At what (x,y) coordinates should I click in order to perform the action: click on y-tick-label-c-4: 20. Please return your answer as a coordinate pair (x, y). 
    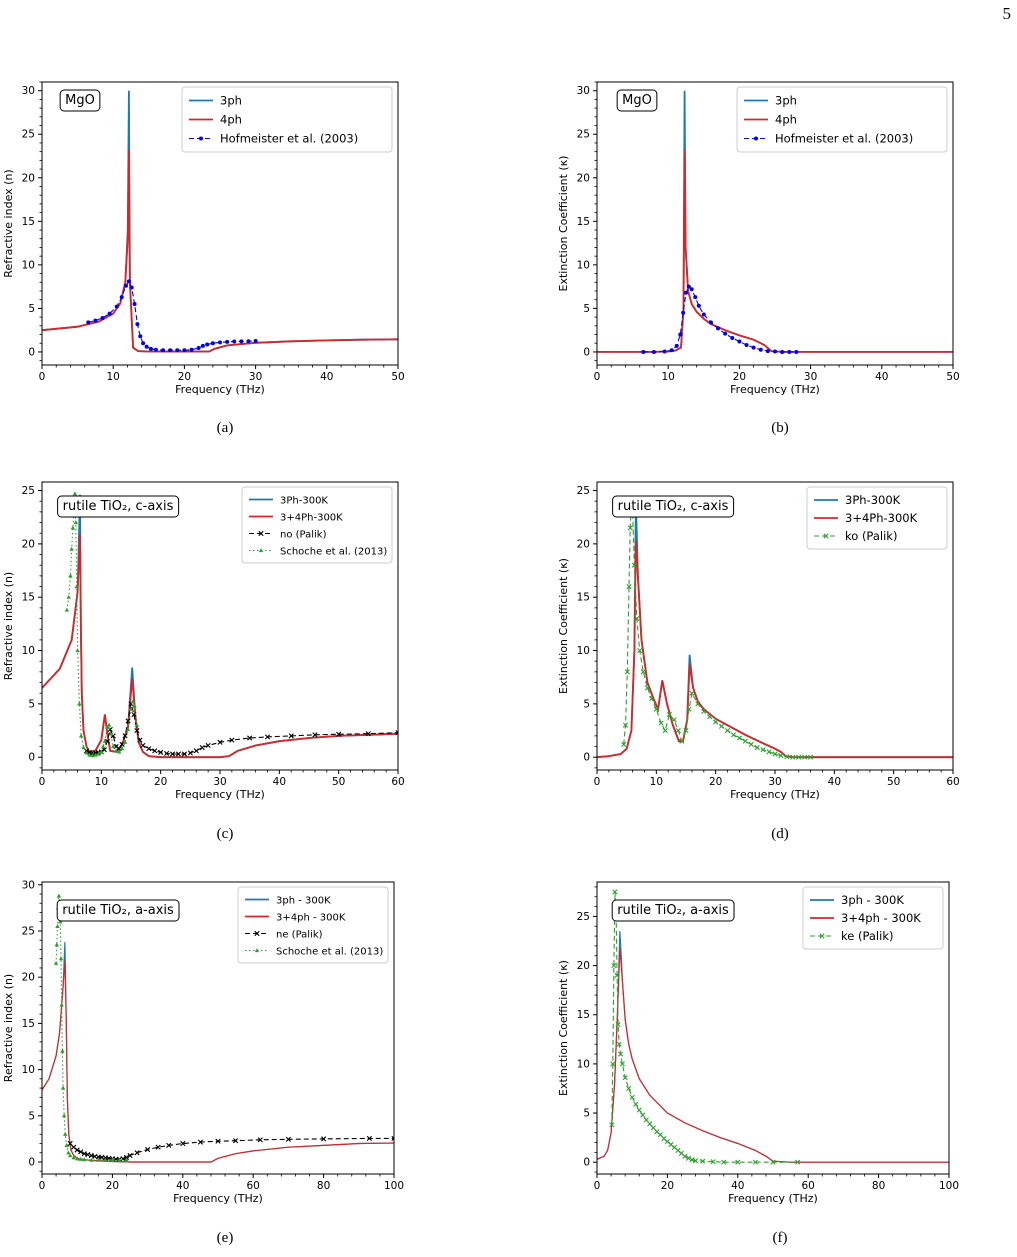
    Looking at the image, I should click on (28, 544).